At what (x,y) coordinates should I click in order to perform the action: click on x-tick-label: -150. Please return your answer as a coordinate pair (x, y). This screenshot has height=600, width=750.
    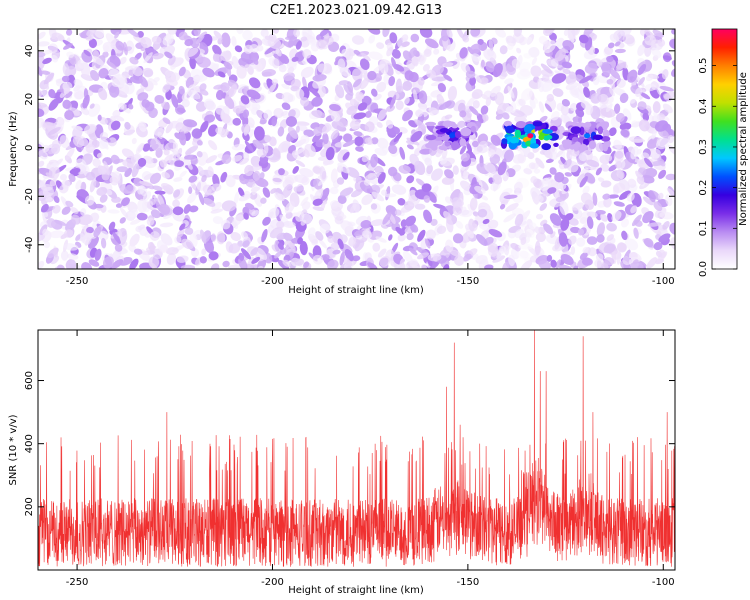
    Looking at the image, I should click on (468, 582).